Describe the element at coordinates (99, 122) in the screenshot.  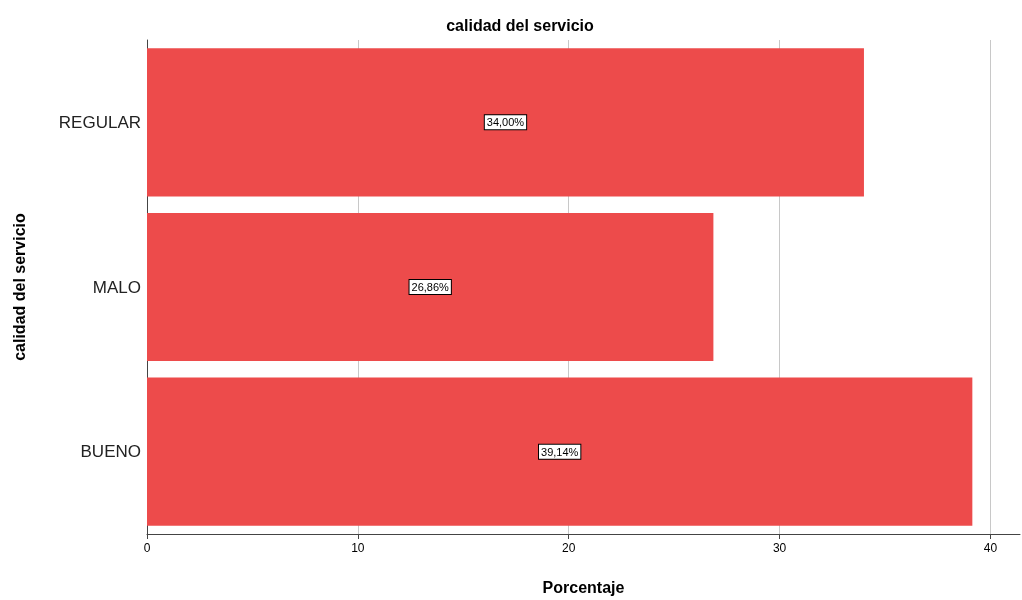
I see `y-tick-label: REGULAR` at that location.